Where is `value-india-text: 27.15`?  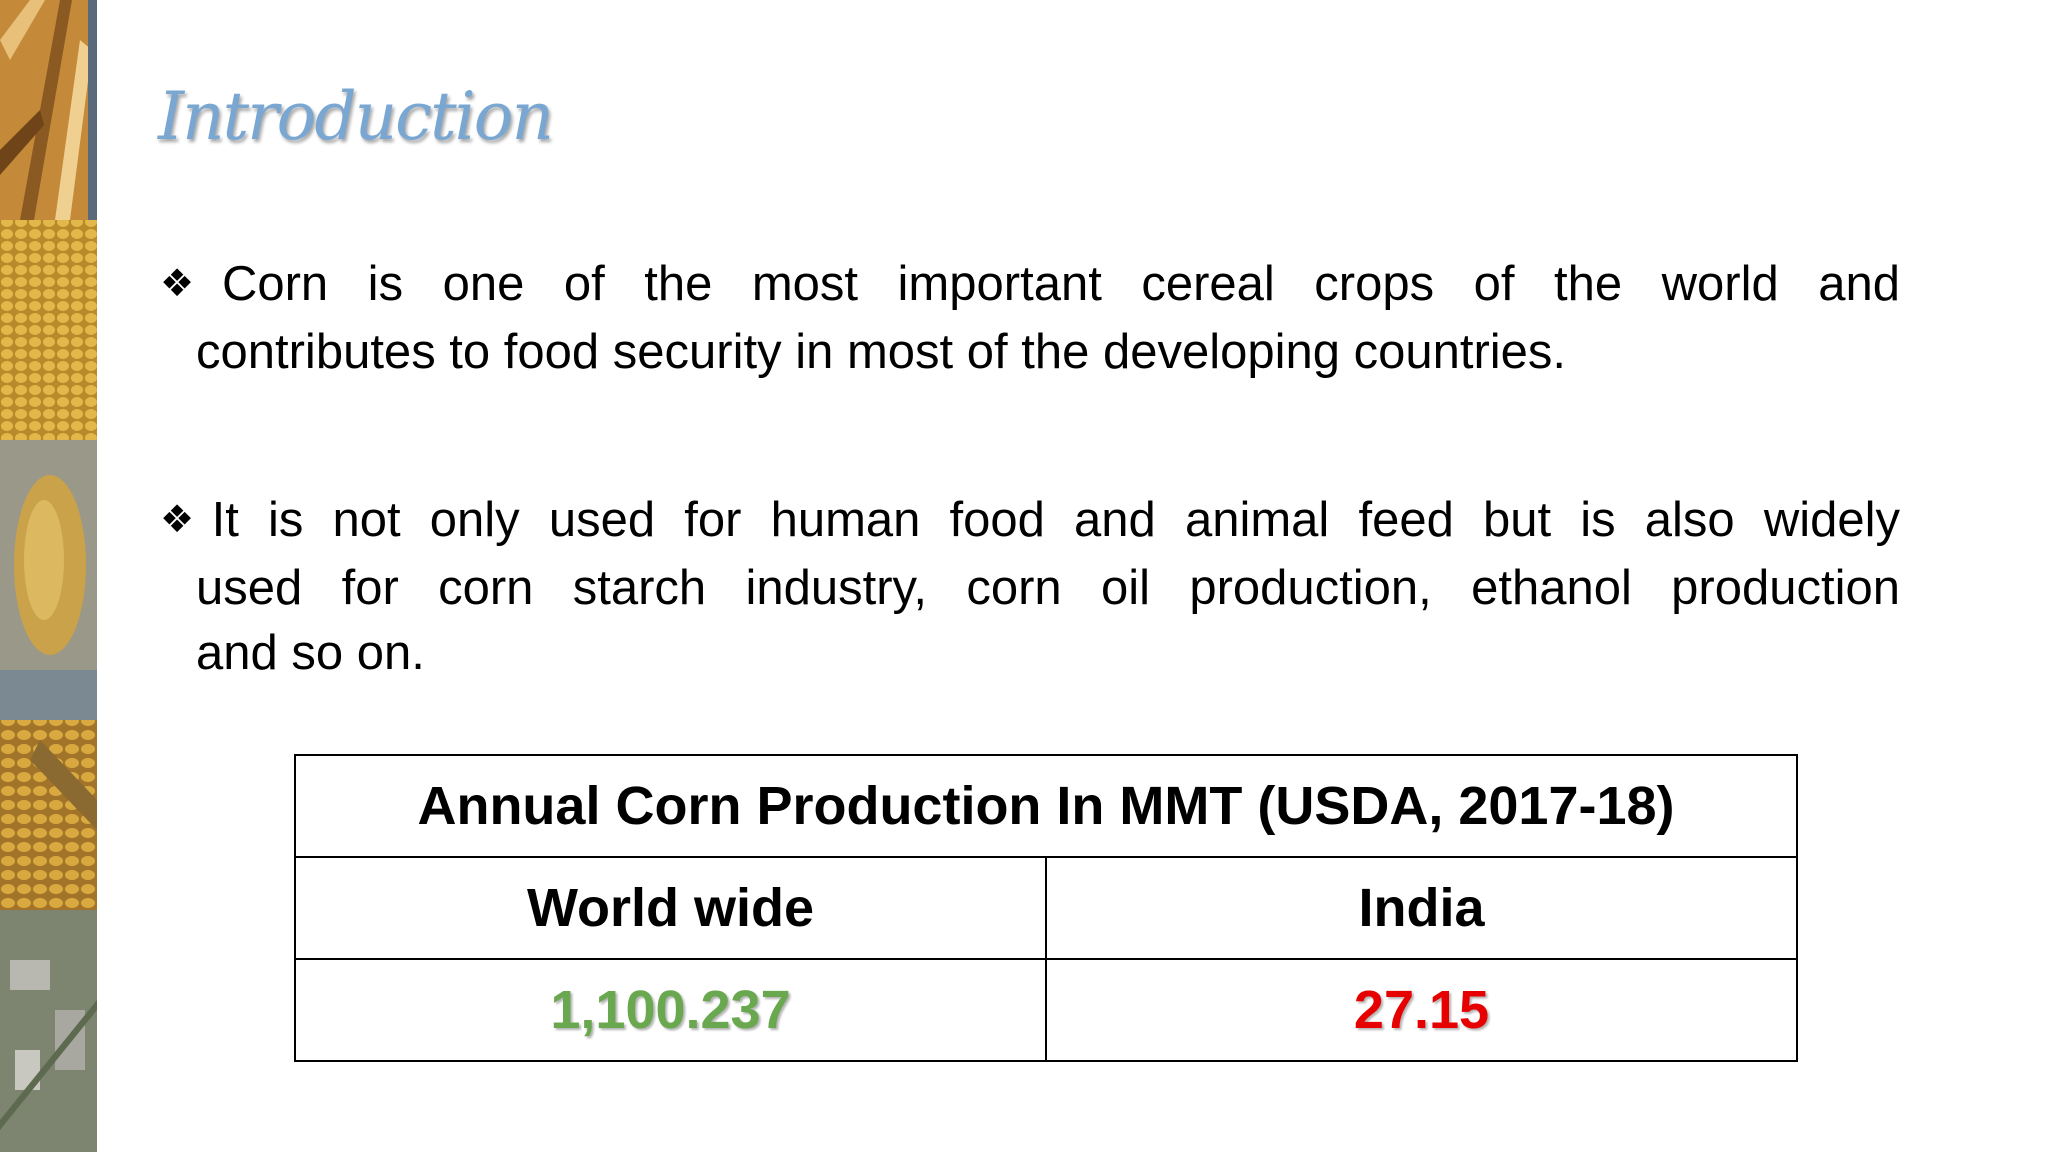
value-india-text: 27.15 is located at coordinates (1421, 1010).